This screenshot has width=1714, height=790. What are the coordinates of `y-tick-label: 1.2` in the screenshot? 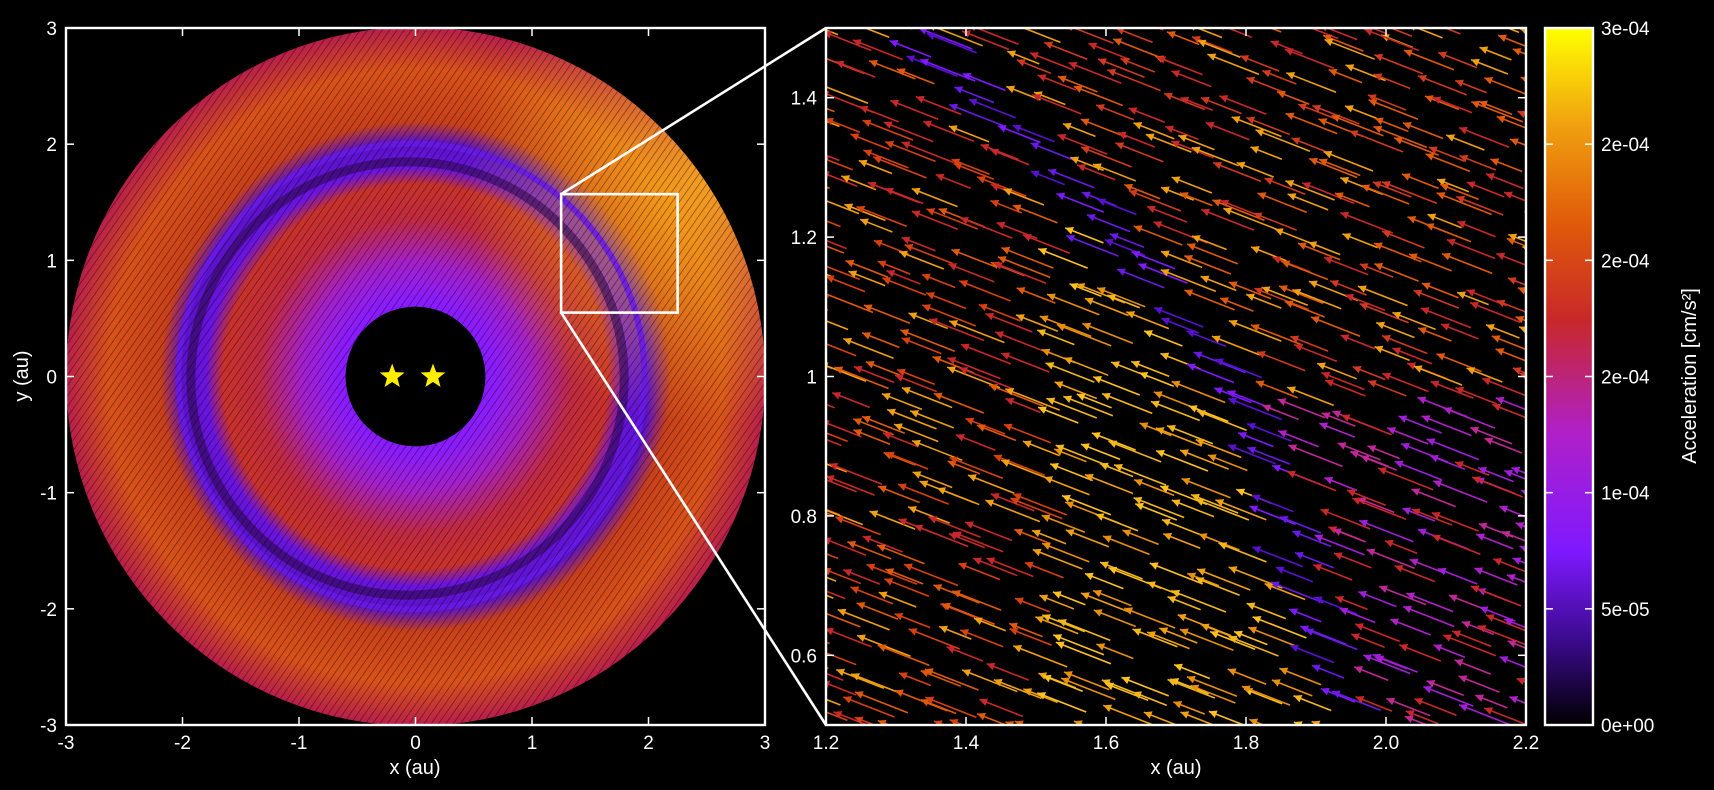 It's located at (804, 238).